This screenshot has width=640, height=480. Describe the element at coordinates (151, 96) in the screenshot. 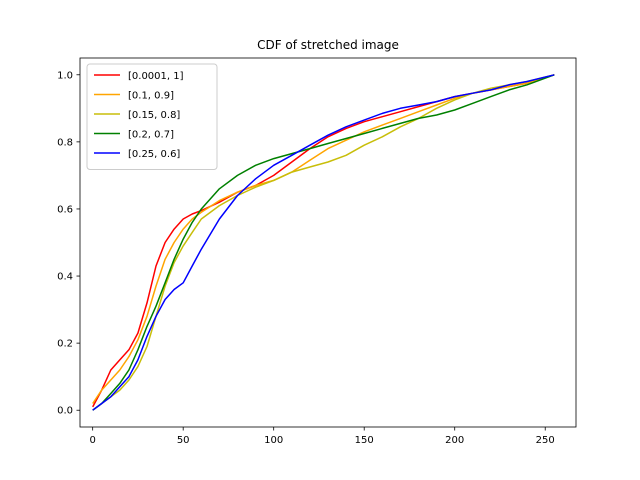

I see `legend-label: [0.1, 0.9]` at that location.